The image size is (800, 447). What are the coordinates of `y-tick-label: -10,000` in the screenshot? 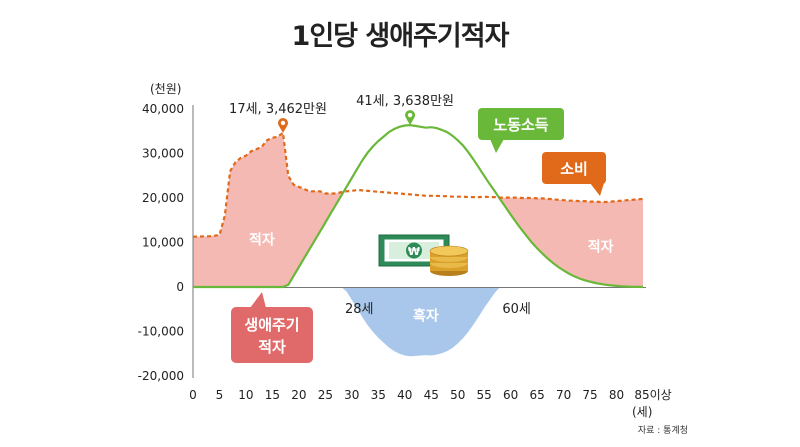 It's located at (161, 332).